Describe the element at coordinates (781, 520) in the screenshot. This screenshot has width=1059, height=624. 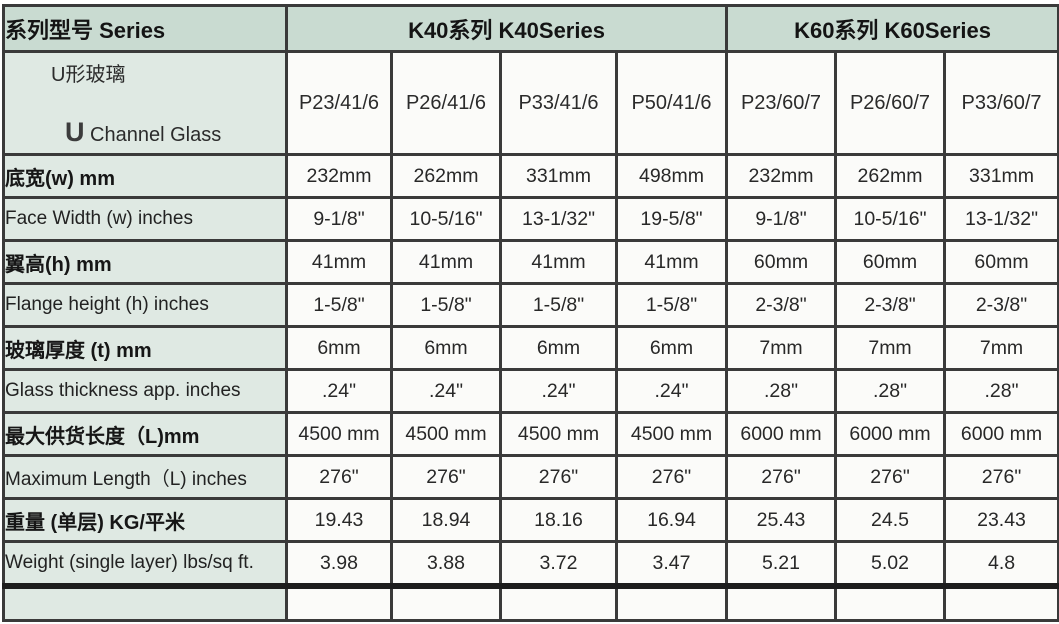
I see `value-cell: 25.43` at that location.